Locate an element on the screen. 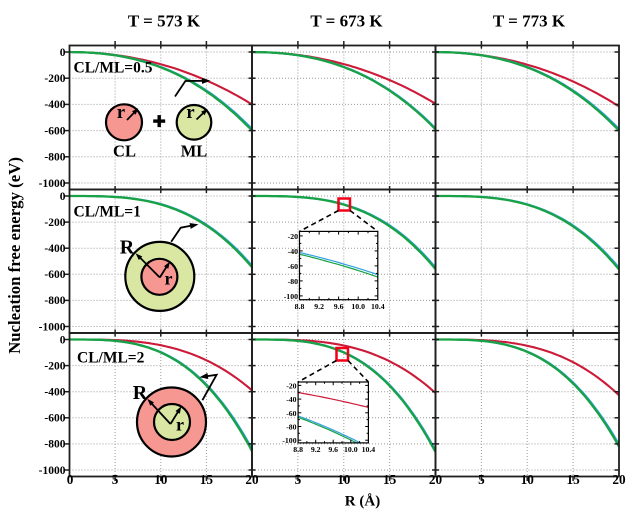 This screenshot has width=640, height=528. svg-text: T = 573 K is located at coordinates (164, 21).